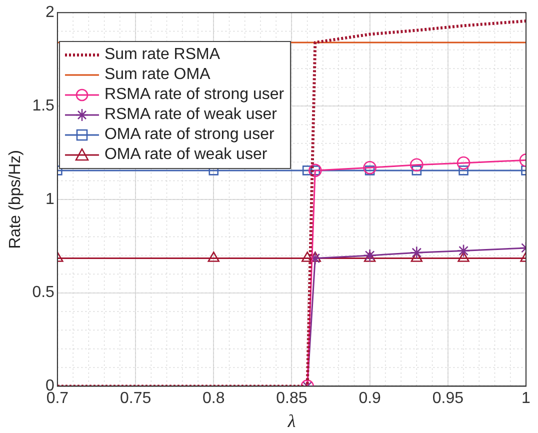 This screenshot has width=538, height=433. I want to click on y-tick-label: 1.5, so click(43, 105).